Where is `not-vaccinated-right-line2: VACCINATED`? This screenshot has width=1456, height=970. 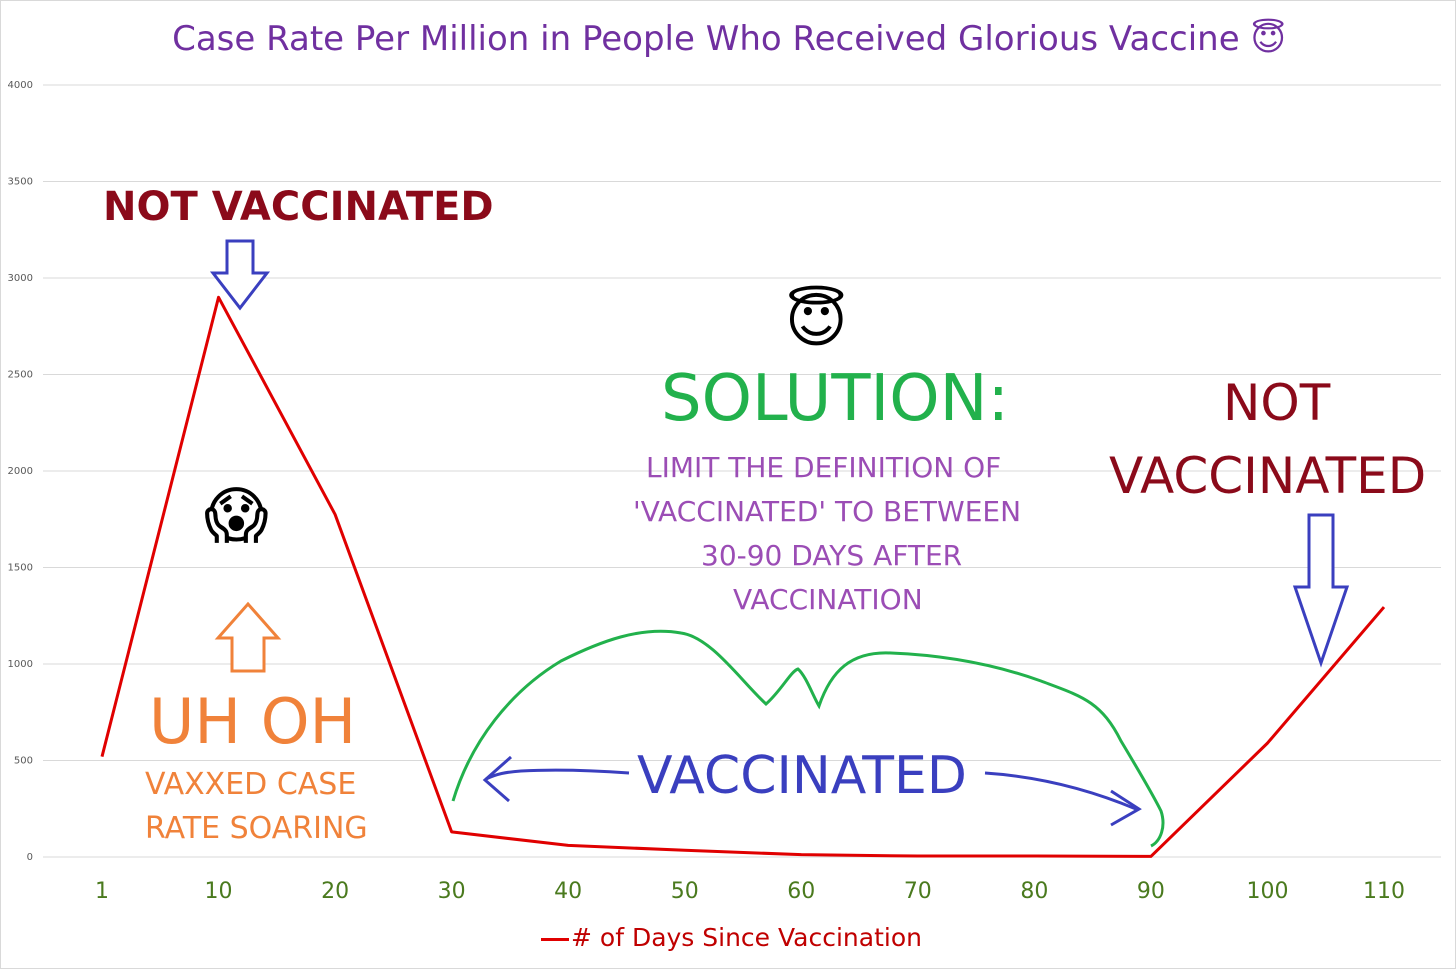
not-vaccinated-right-line2: VACCINATED is located at coordinates (1267, 476).